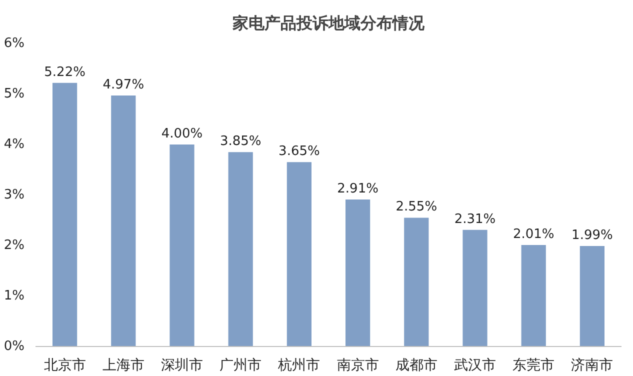  Describe the element at coordinates (14, 195) in the screenshot. I see `y-tick-label: 3%` at that location.